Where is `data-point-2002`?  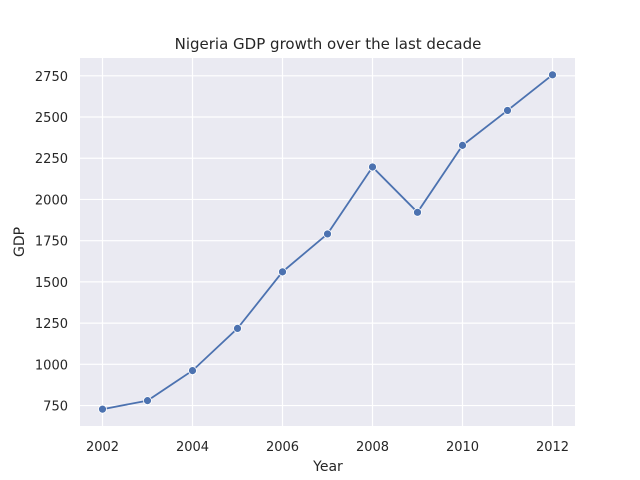
data-point-2002 is located at coordinates (102, 409).